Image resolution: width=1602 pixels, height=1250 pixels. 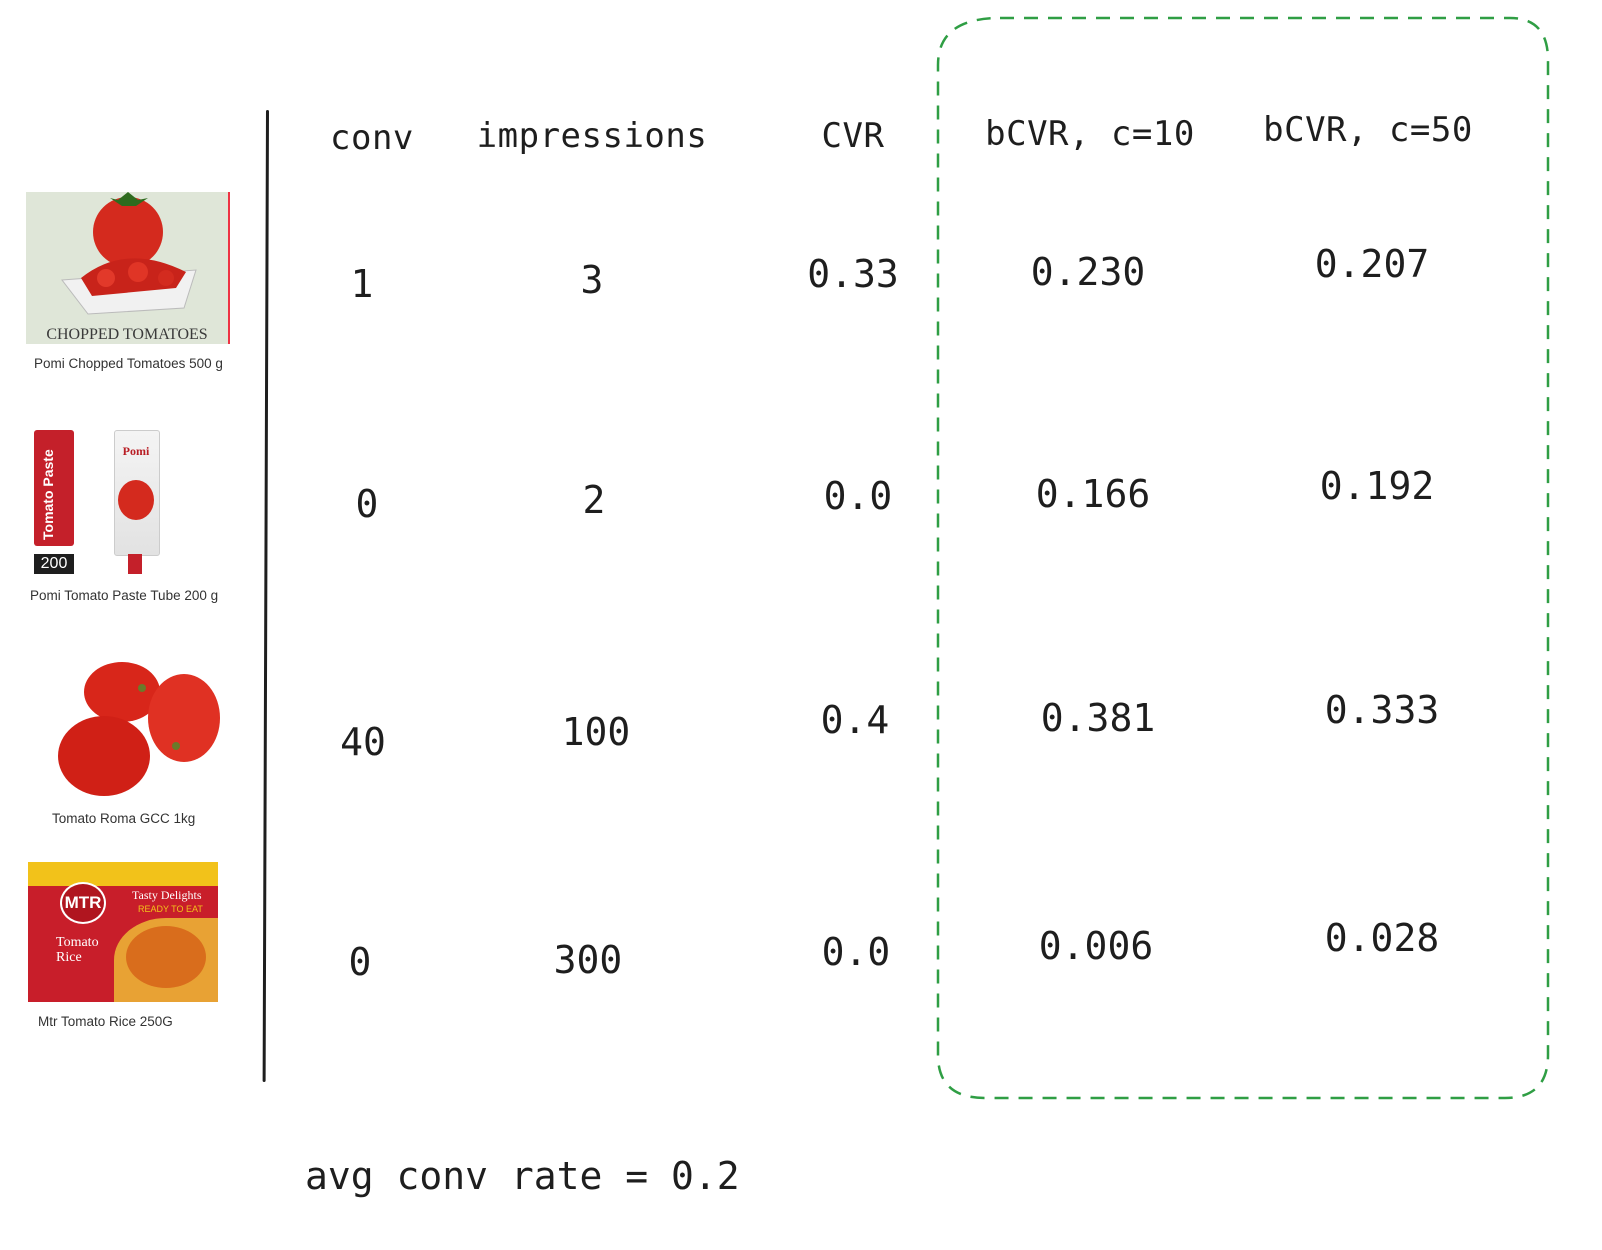 I want to click on tomato-paste-label: Tomato Paste, so click(x=48, y=494).